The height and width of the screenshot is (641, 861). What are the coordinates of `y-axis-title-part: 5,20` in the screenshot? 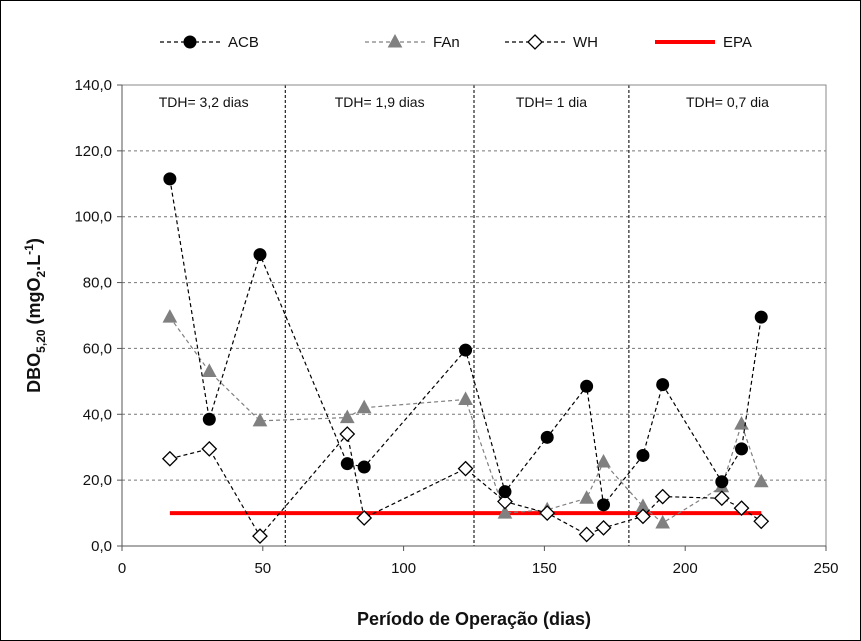 It's located at (41, 341).